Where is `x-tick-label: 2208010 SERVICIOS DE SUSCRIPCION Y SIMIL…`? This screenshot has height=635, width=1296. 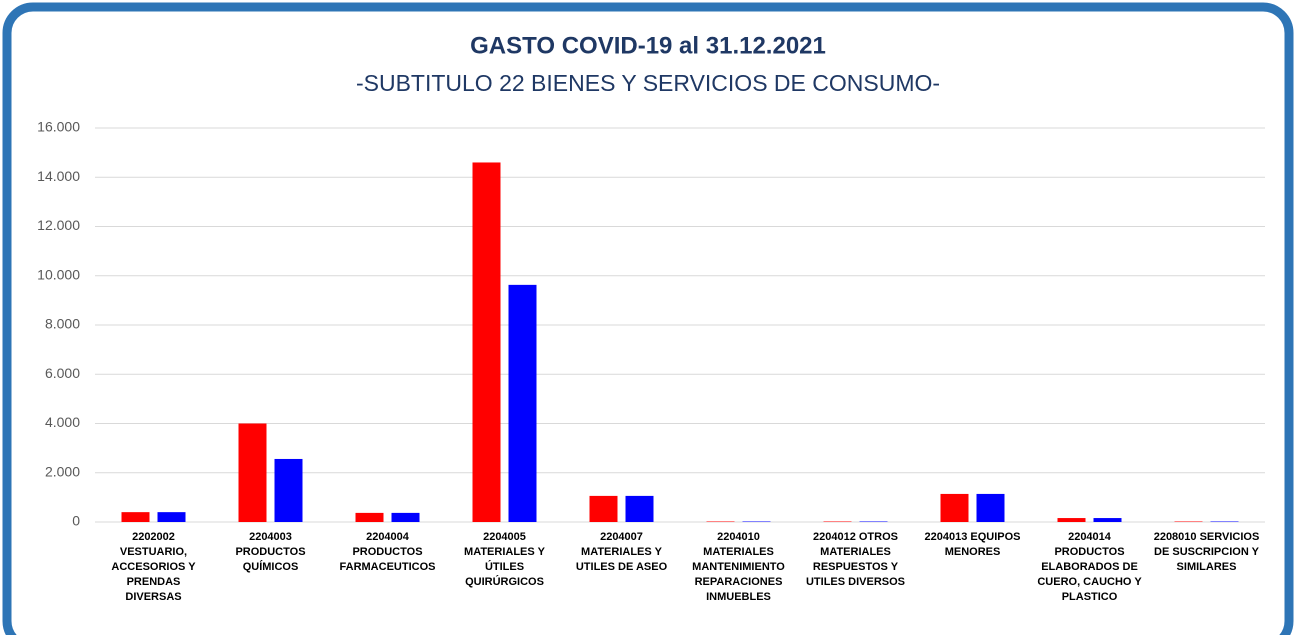
x-tick-label: 2208010 SERVICIOS DE SUSCRIPCION Y SIMIL… is located at coordinates (1206, 552).